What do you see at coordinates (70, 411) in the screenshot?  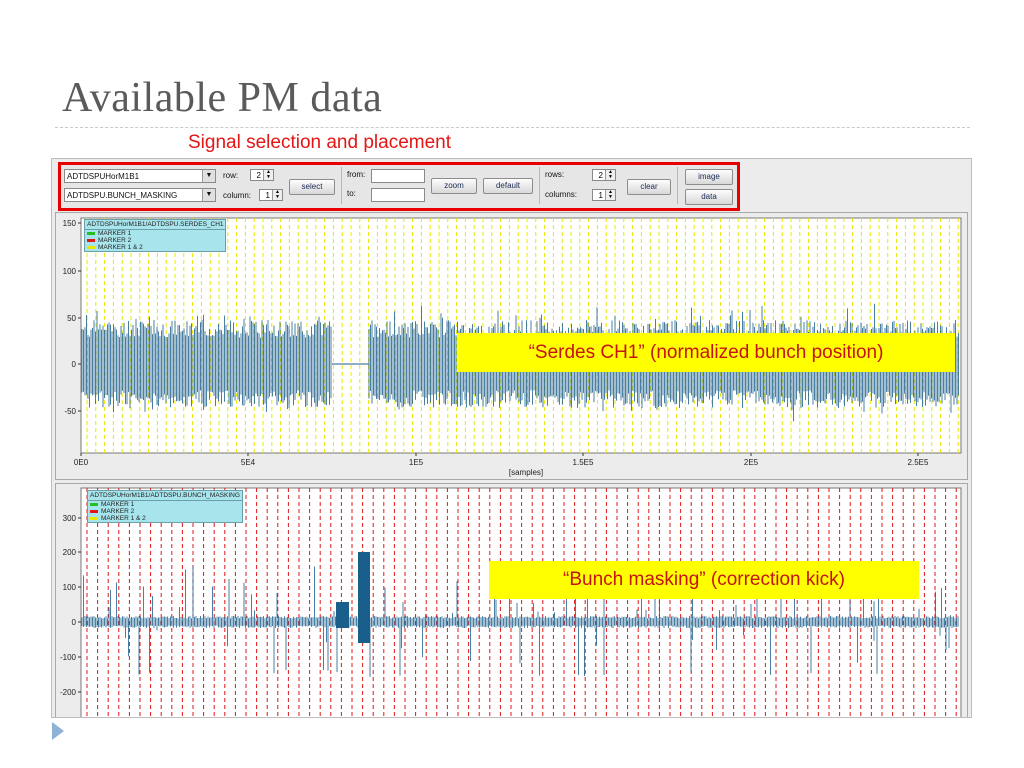 I see `y-tick-label: -50` at bounding box center [70, 411].